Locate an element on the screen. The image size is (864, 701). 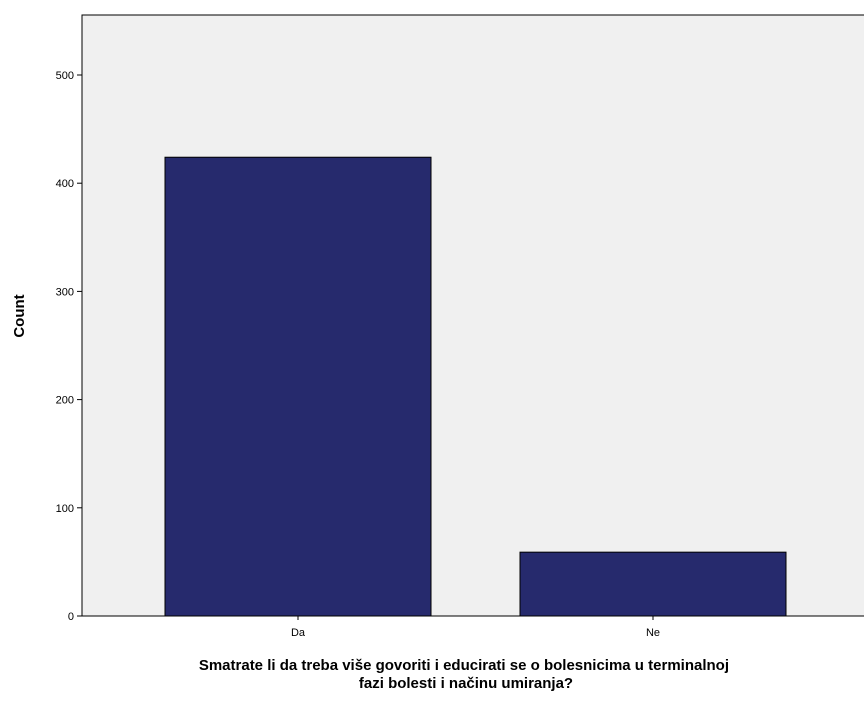
y-tick-label: 0 is located at coordinates (71, 617).